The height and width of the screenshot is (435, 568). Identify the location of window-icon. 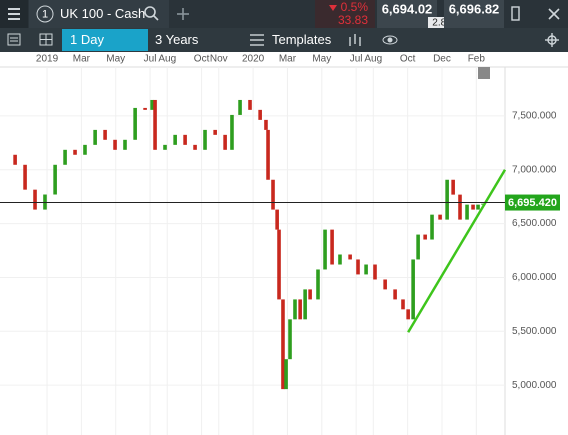
(515, 13).